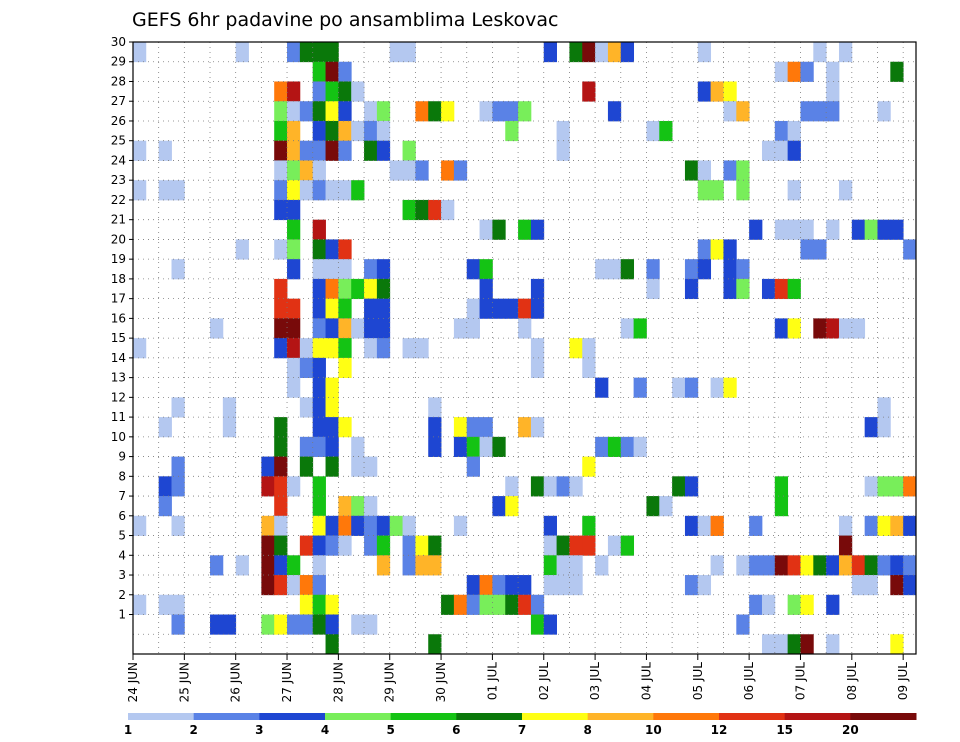 Image resolution: width=960 pixels, height=742 pixels. I want to click on legend-label: 8, so click(587, 730).